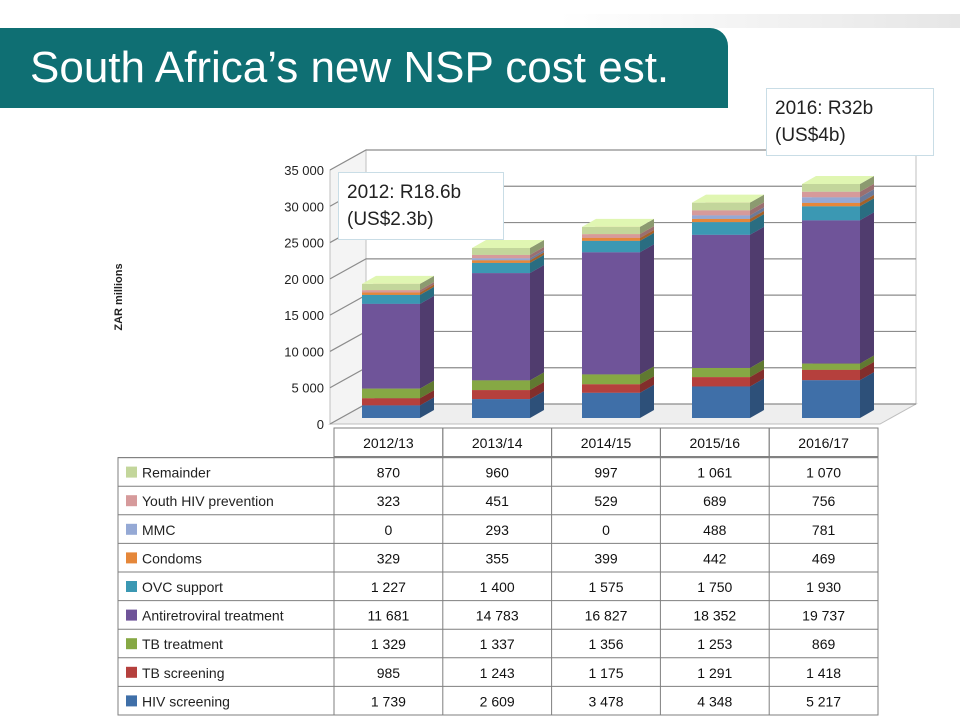 Image resolution: width=960 pixels, height=720 pixels. I want to click on data-label: 14 783, so click(497, 616).